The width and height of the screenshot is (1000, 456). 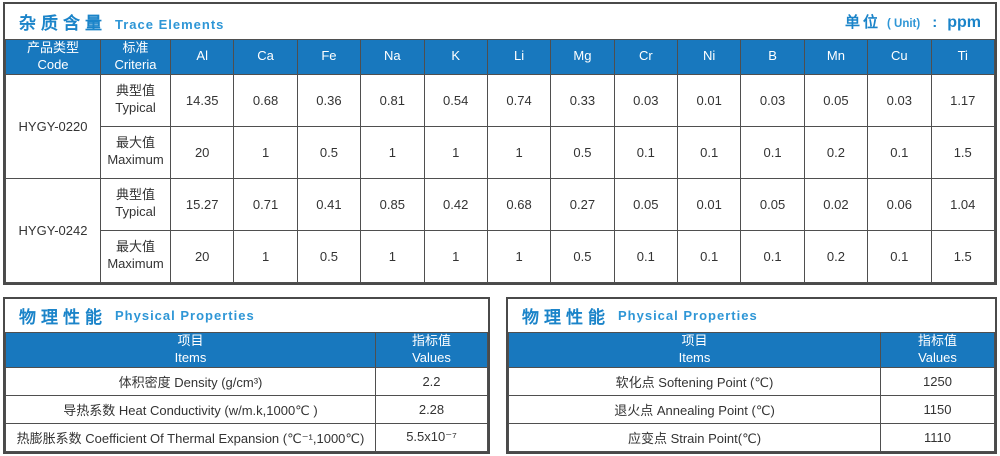 What do you see at coordinates (265, 57) in the screenshot?
I see `header-element: Ca` at bounding box center [265, 57].